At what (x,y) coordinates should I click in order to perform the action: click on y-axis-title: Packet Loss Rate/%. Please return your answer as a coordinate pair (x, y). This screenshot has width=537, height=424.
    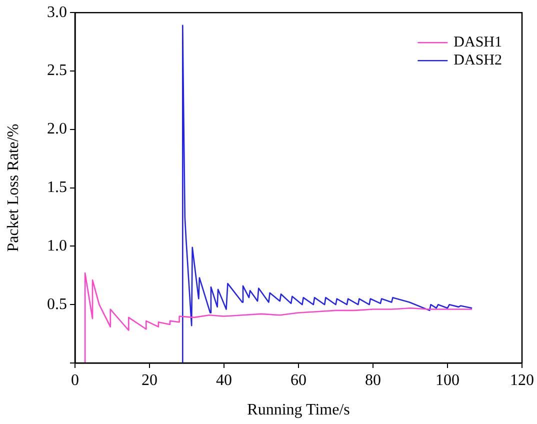
    Looking at the image, I should click on (13, 188).